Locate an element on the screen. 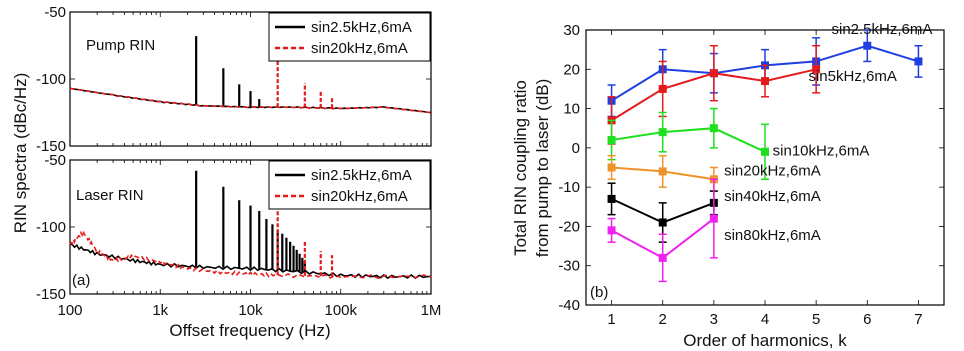 The image size is (964, 351). laser-rin-label: Laser RIN is located at coordinates (110, 195).